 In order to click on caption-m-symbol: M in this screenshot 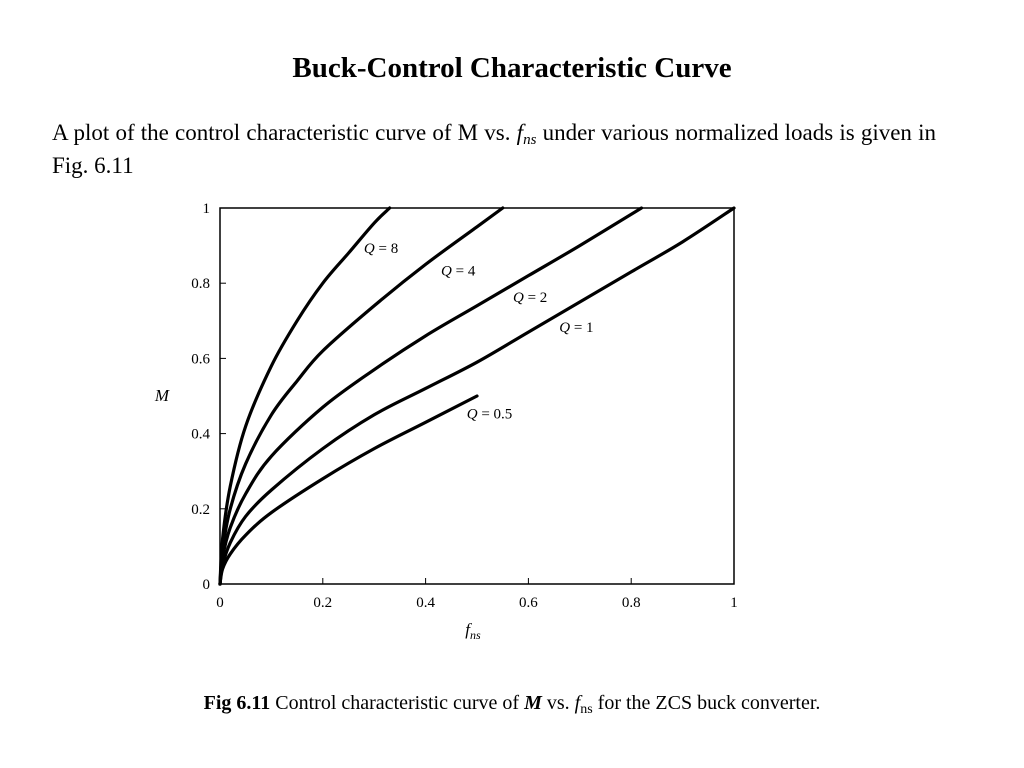, I will do `click(533, 703)`.